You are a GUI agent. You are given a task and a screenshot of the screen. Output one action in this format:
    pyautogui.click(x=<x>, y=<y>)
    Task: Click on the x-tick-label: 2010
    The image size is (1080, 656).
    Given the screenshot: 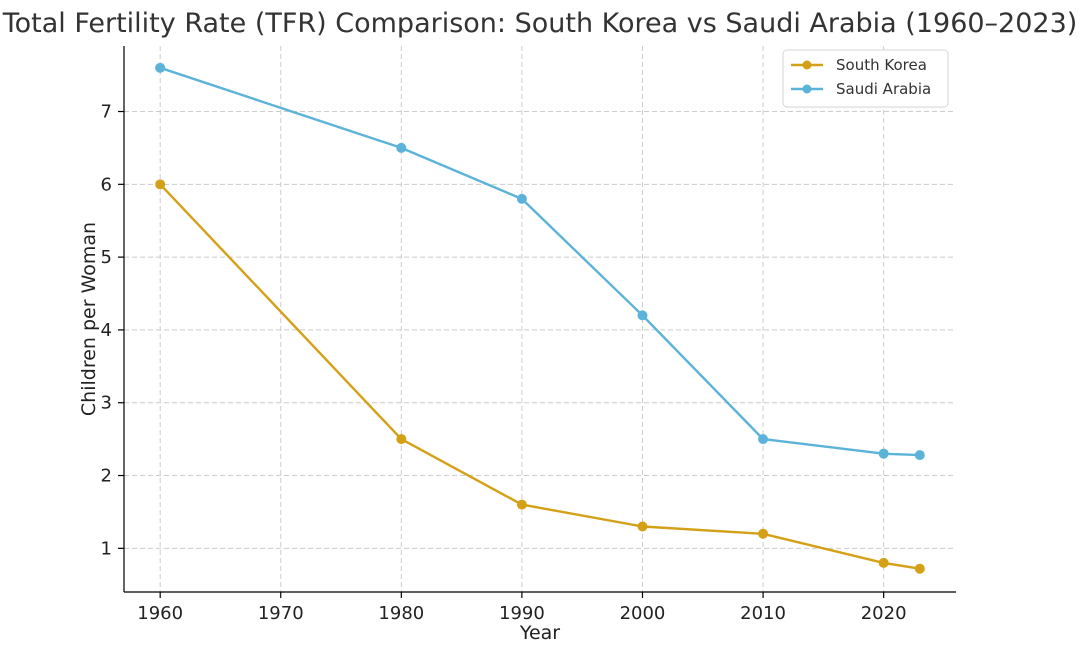 What is the action you would take?
    pyautogui.click(x=763, y=613)
    